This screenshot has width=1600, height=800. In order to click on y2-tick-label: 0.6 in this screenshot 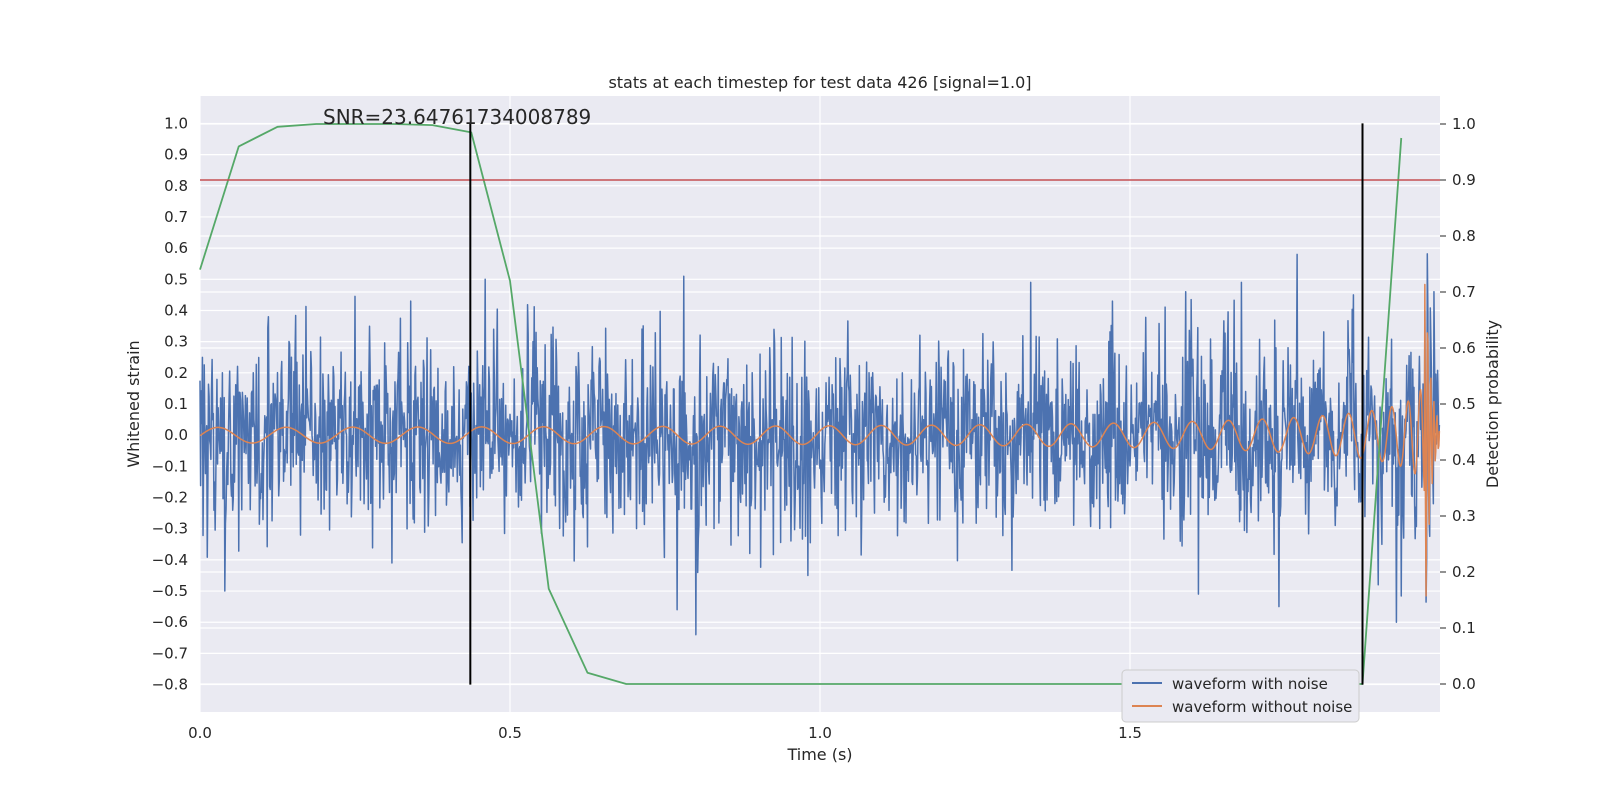, I will do `click(1464, 348)`.